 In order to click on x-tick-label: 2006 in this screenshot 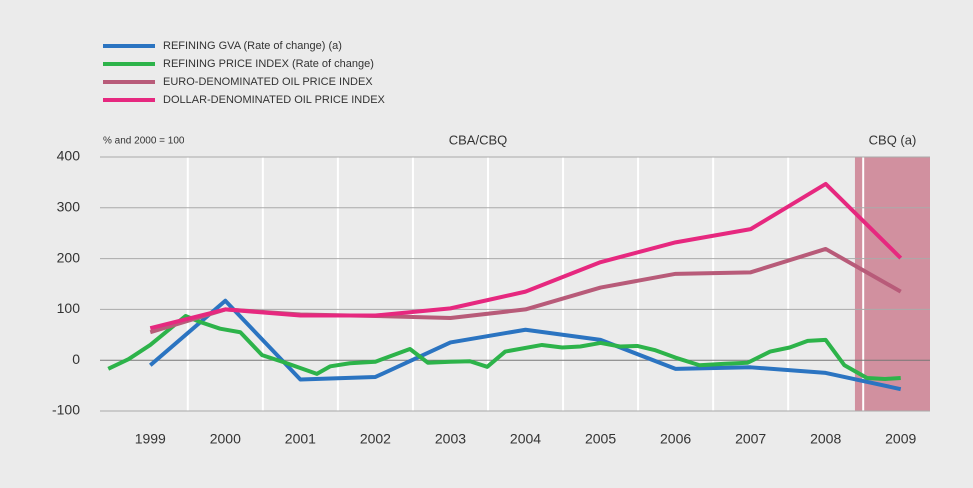, I will do `click(675, 439)`.